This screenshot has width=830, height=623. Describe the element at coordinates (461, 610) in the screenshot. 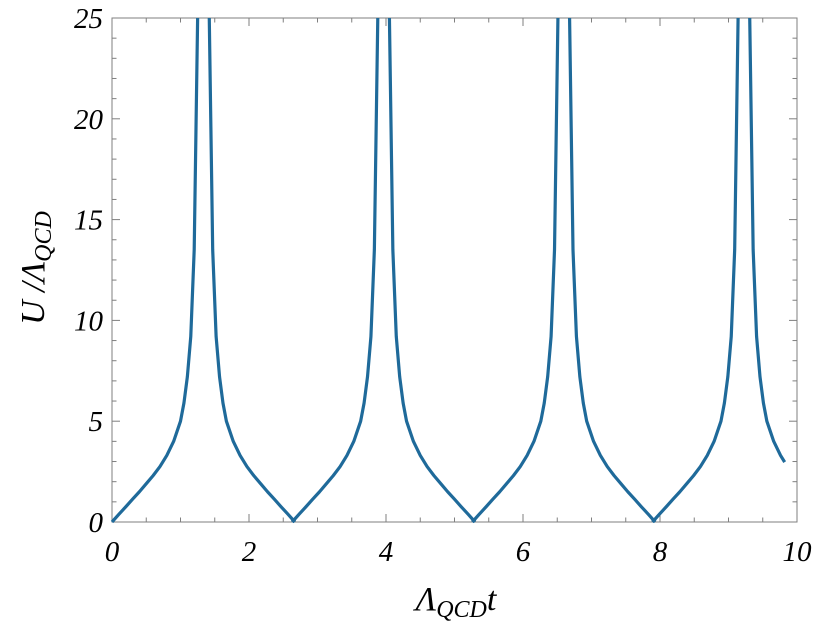

I see `x-axis-title-sub: QCD` at that location.